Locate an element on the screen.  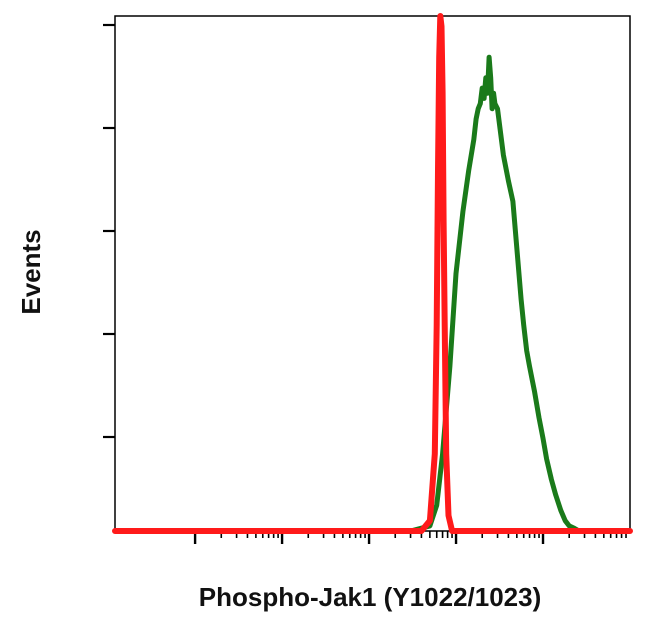
y-axis-label: Events is located at coordinates (31, 271).